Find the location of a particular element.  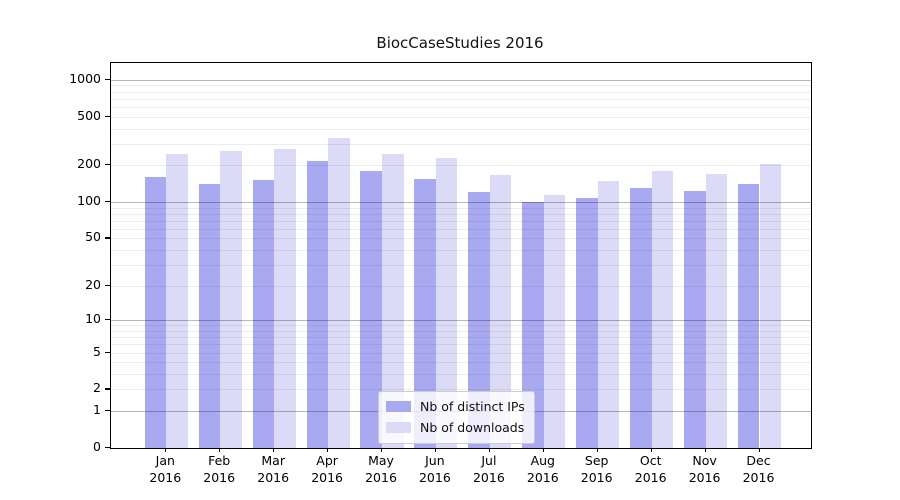

bar-dec-downloads is located at coordinates (770, 306).